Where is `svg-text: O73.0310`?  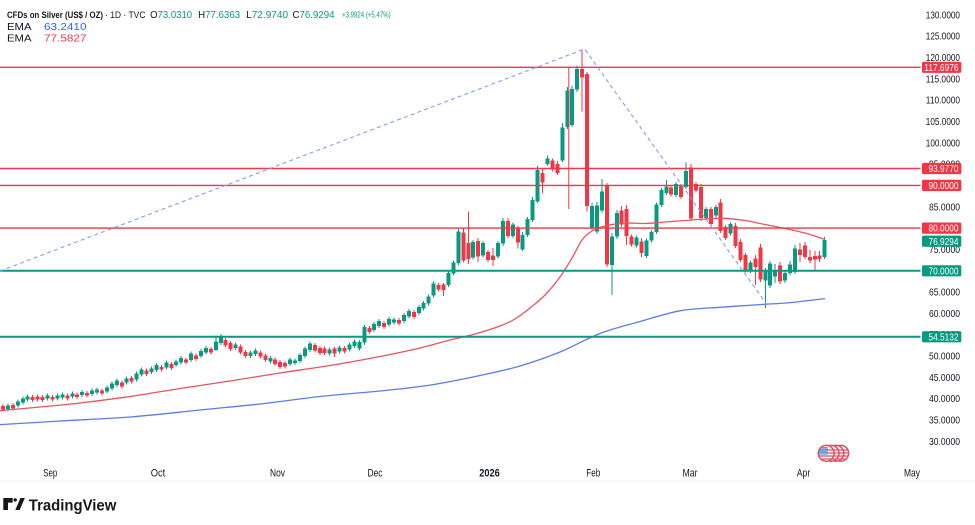
svg-text: O73.0310 is located at coordinates (171, 15).